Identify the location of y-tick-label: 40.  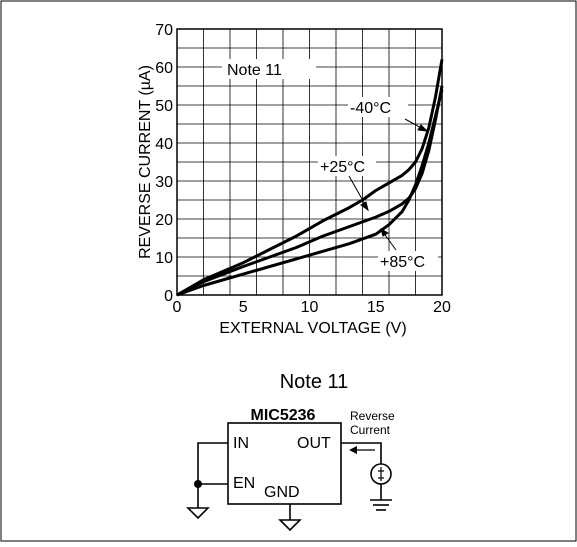
(164, 144).